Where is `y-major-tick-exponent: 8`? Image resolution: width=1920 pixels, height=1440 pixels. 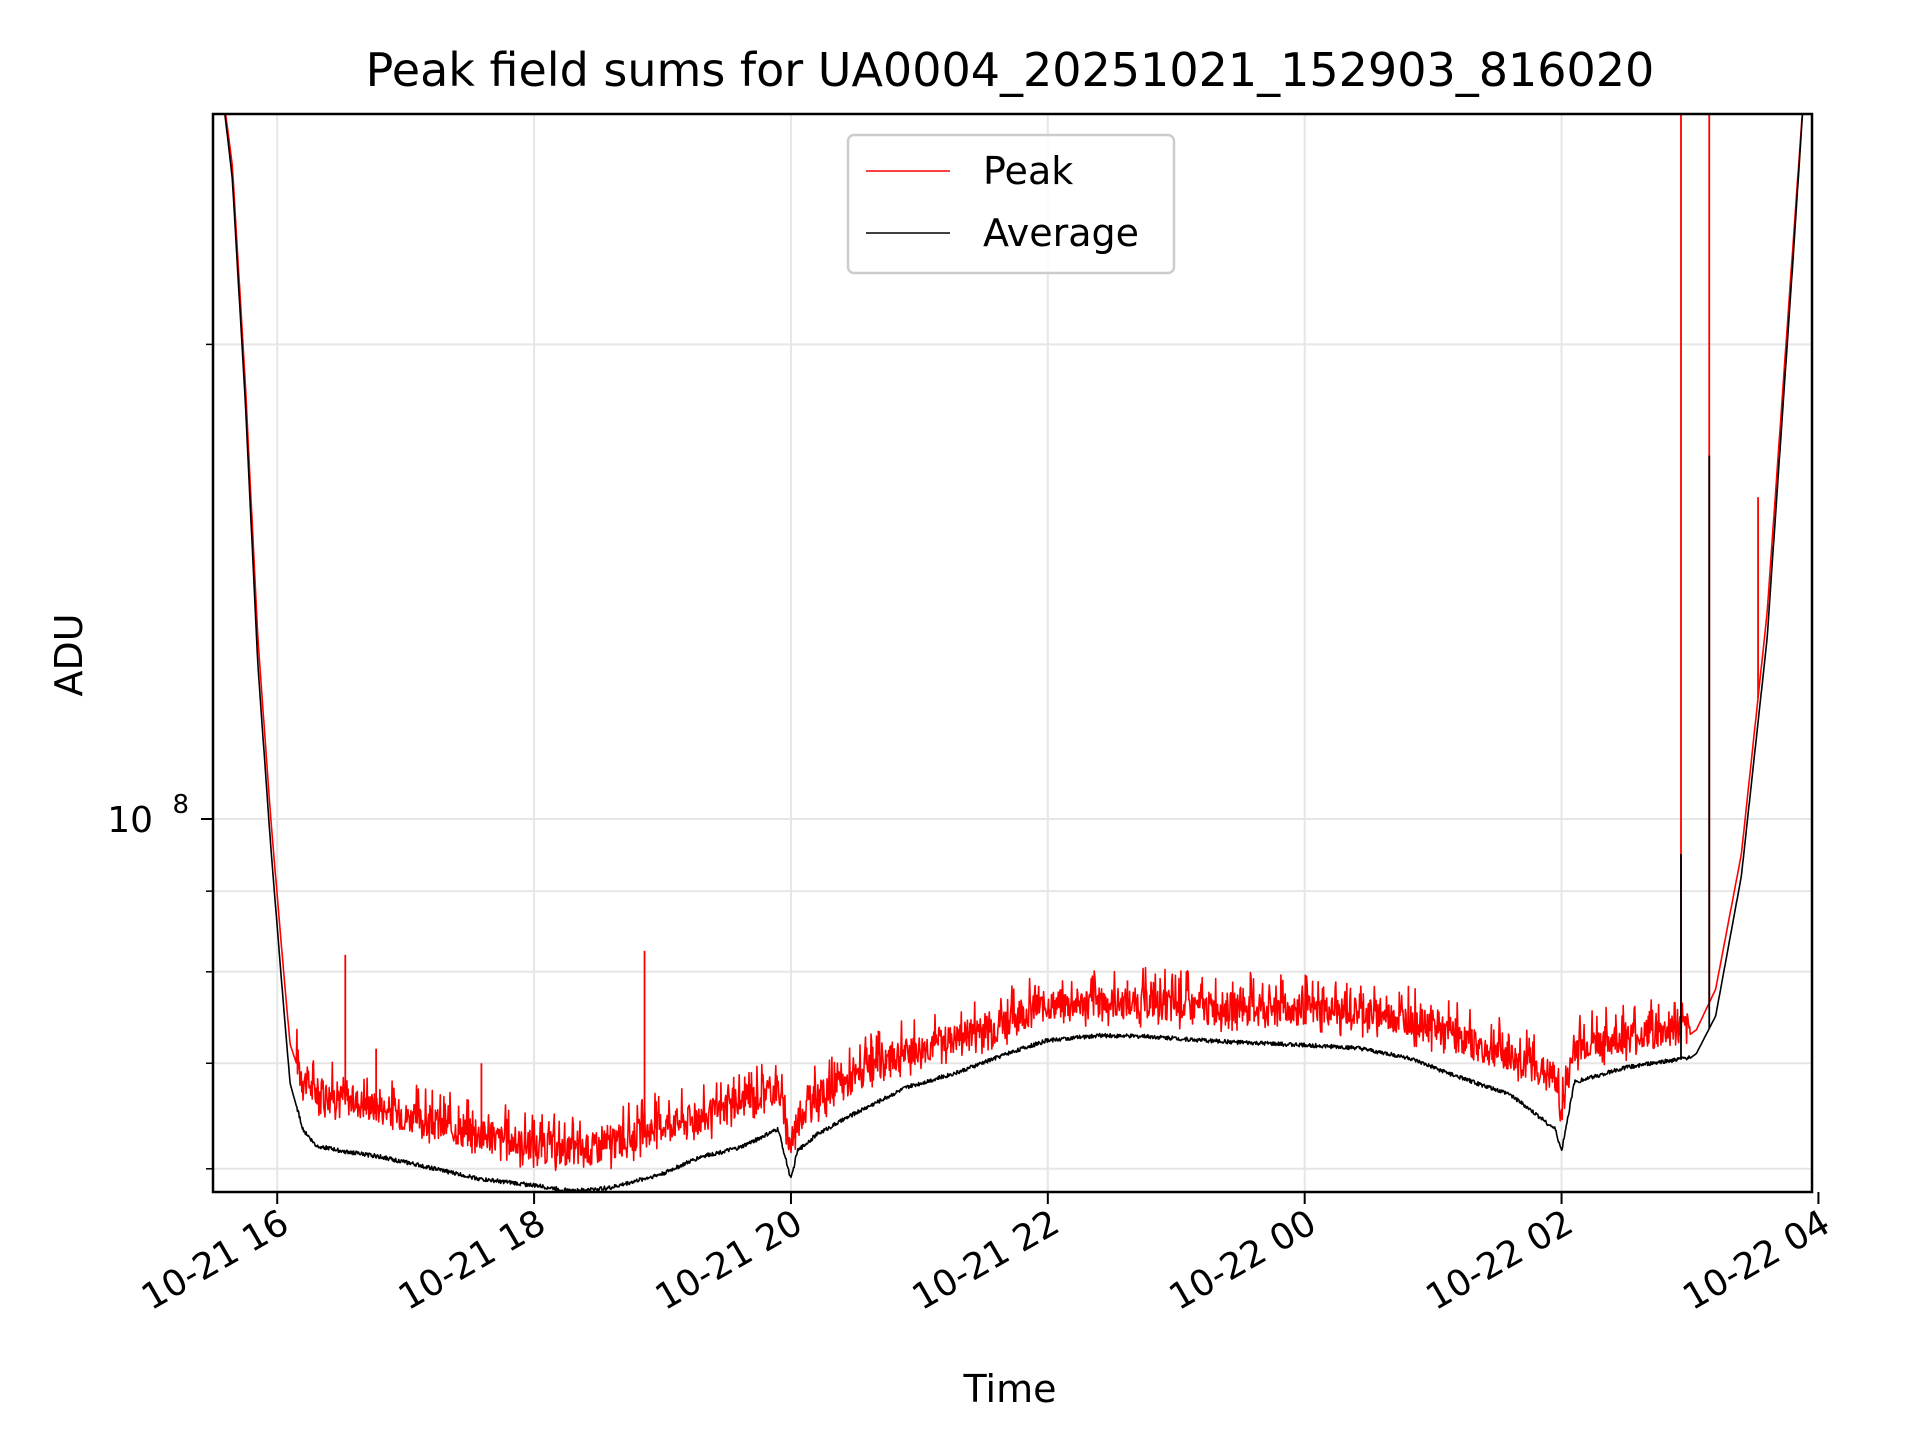 y-major-tick-exponent: 8 is located at coordinates (180, 805).